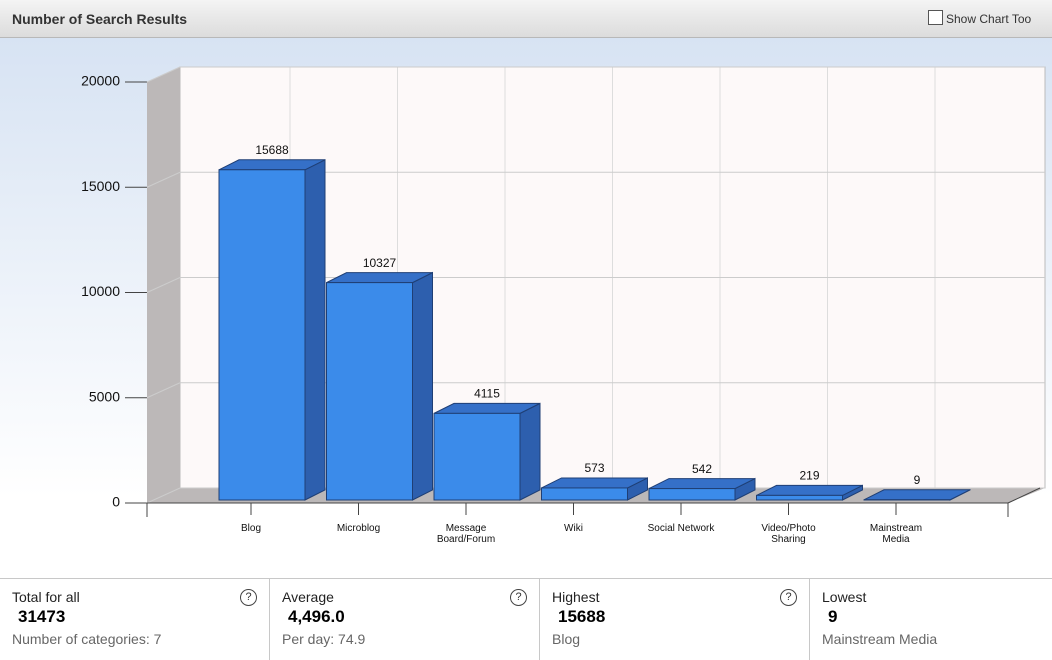  I want to click on stat-note: Mainstream Media, so click(880, 639).